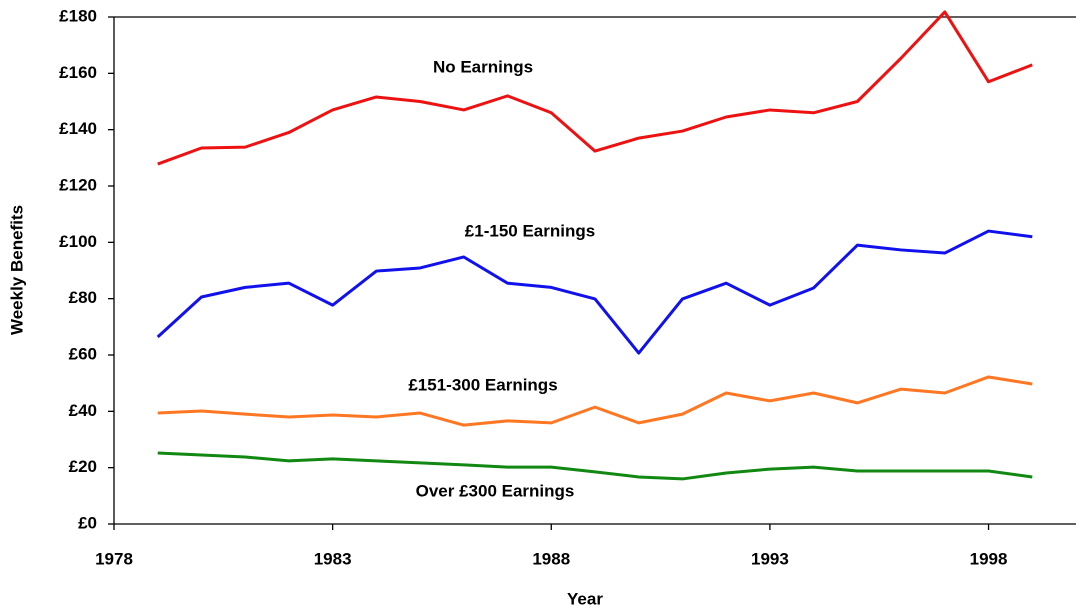 The width and height of the screenshot is (1077, 615). Describe the element at coordinates (585, 598) in the screenshot. I see `x-axis-title: Year` at that location.